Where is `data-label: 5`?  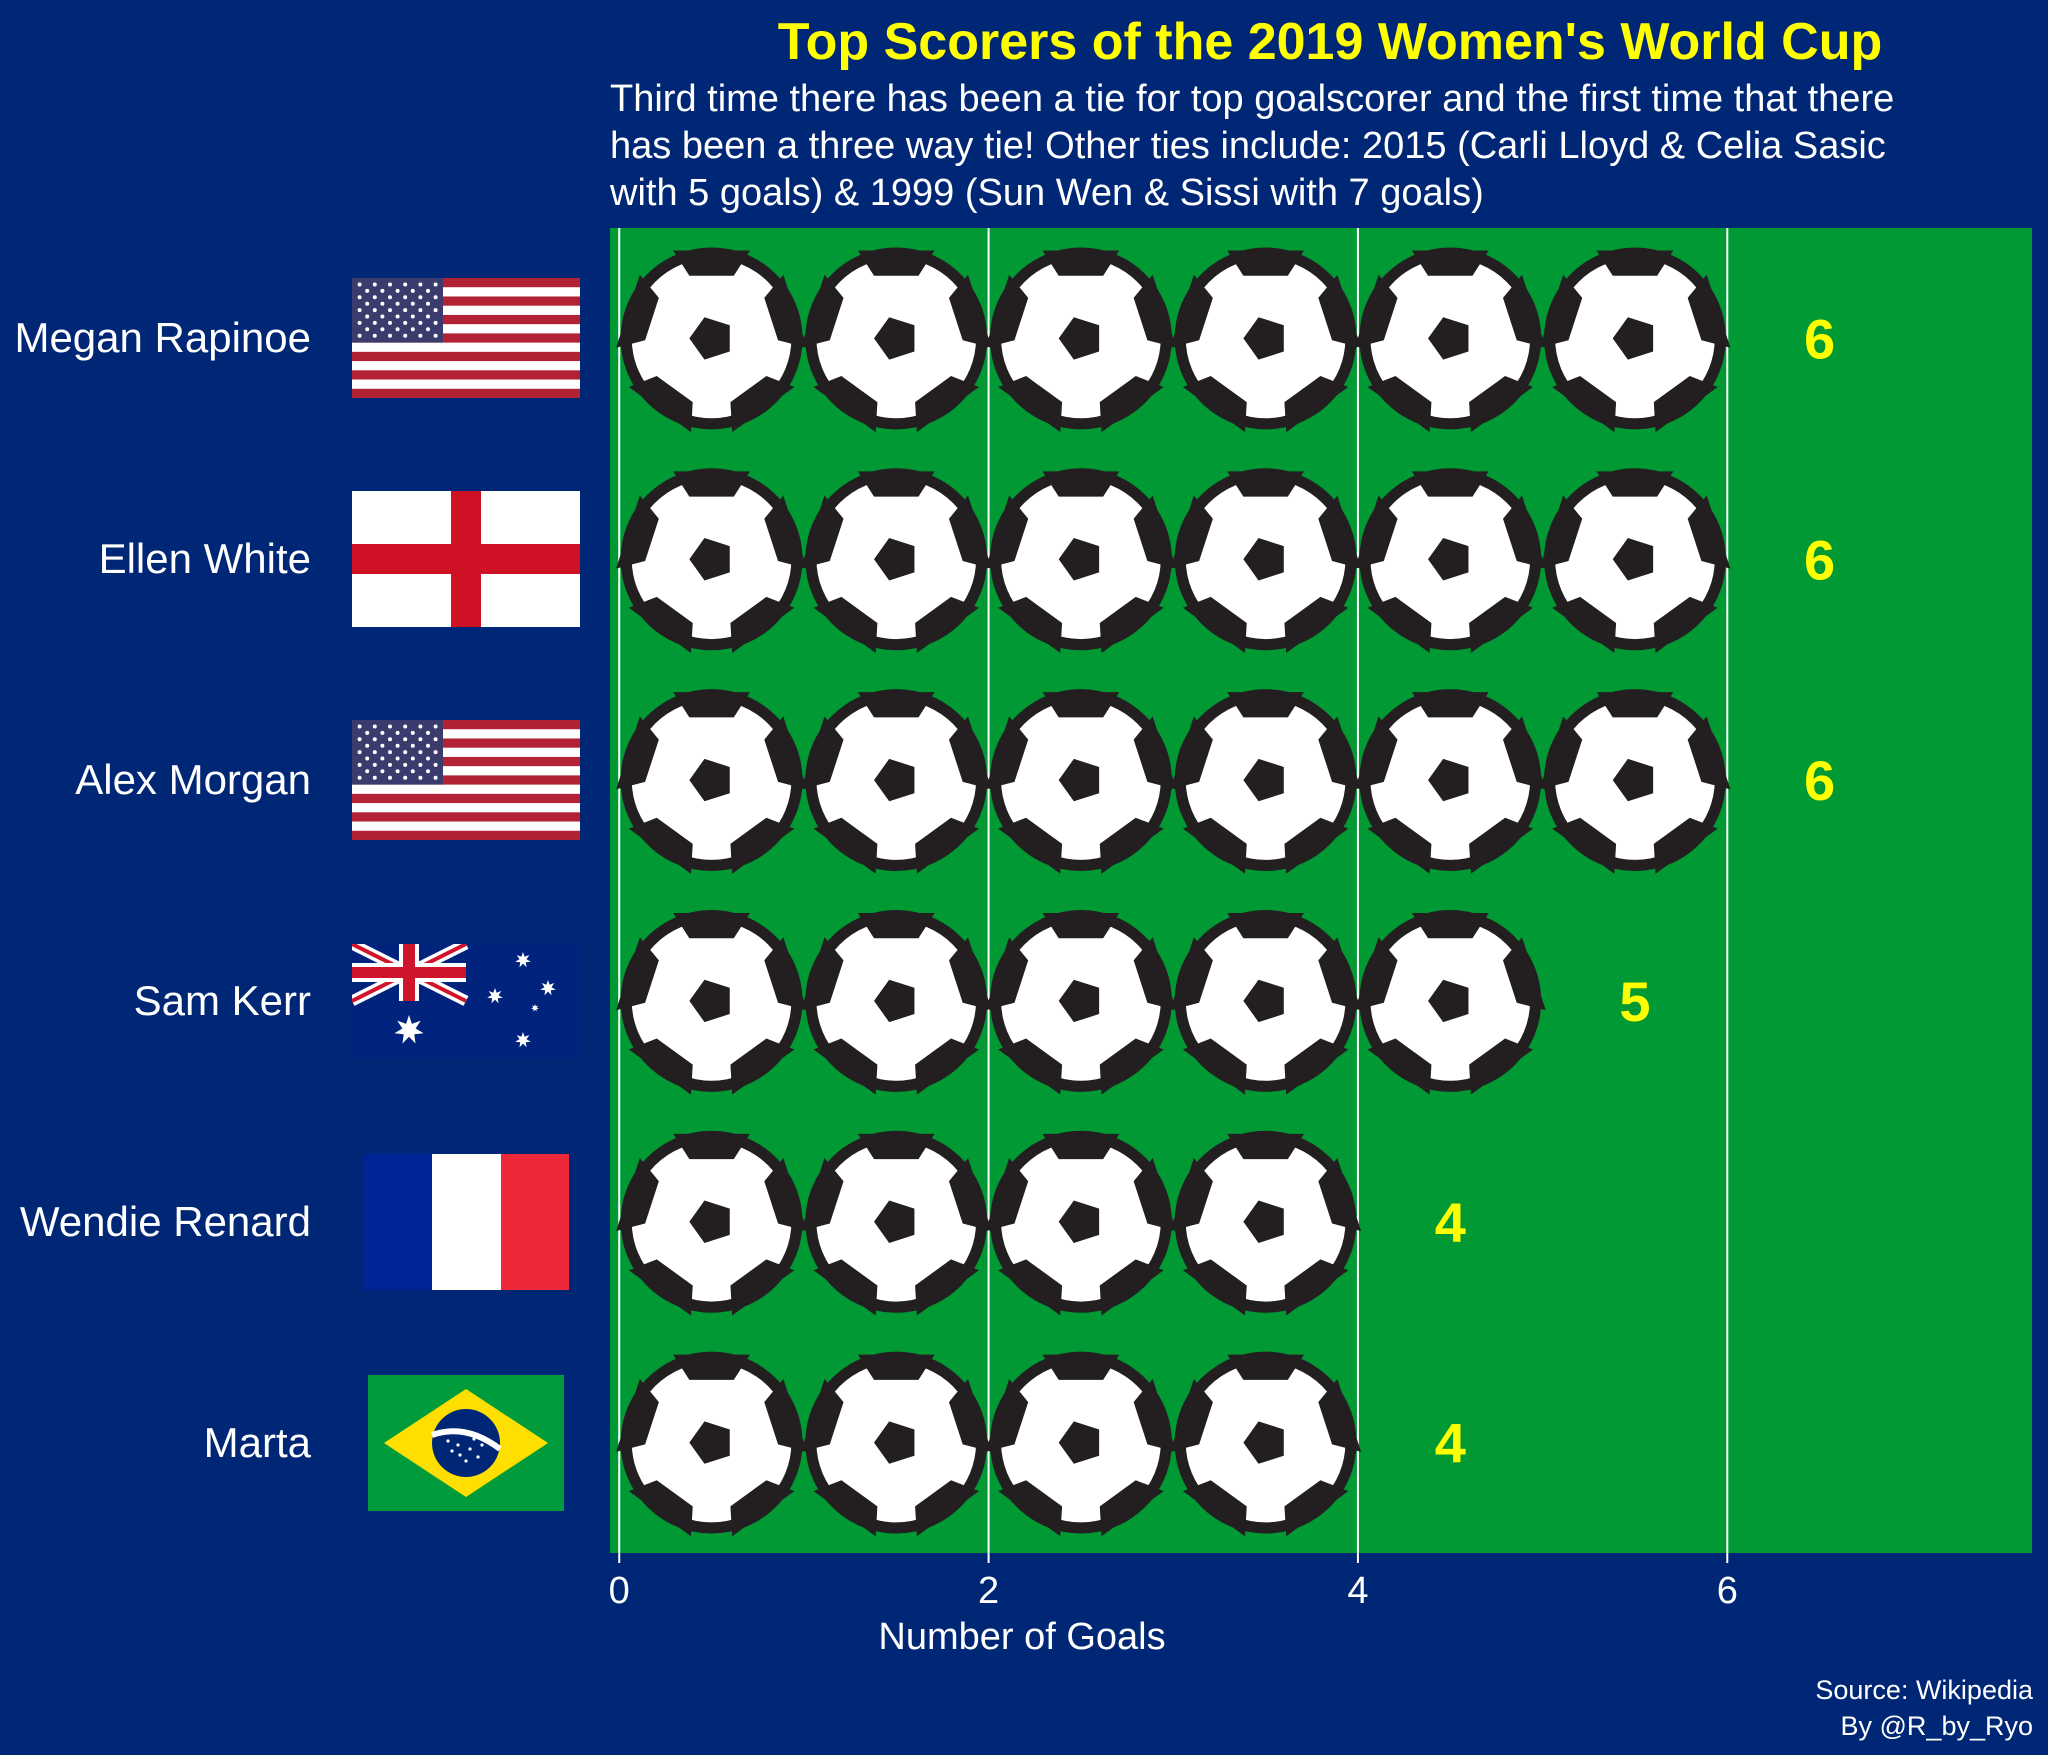 data-label: 5 is located at coordinates (1634, 1001).